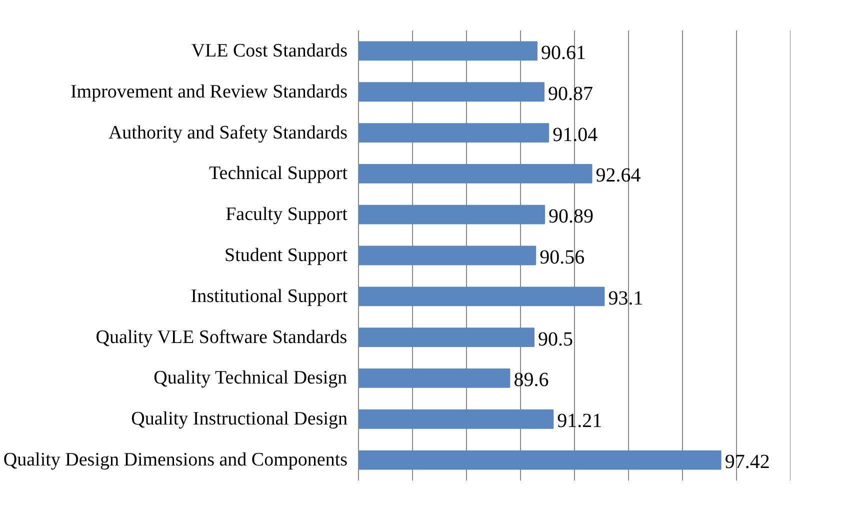  Describe the element at coordinates (269, 51) in the screenshot. I see `y-tick-label: VLE Cost Standards` at that location.